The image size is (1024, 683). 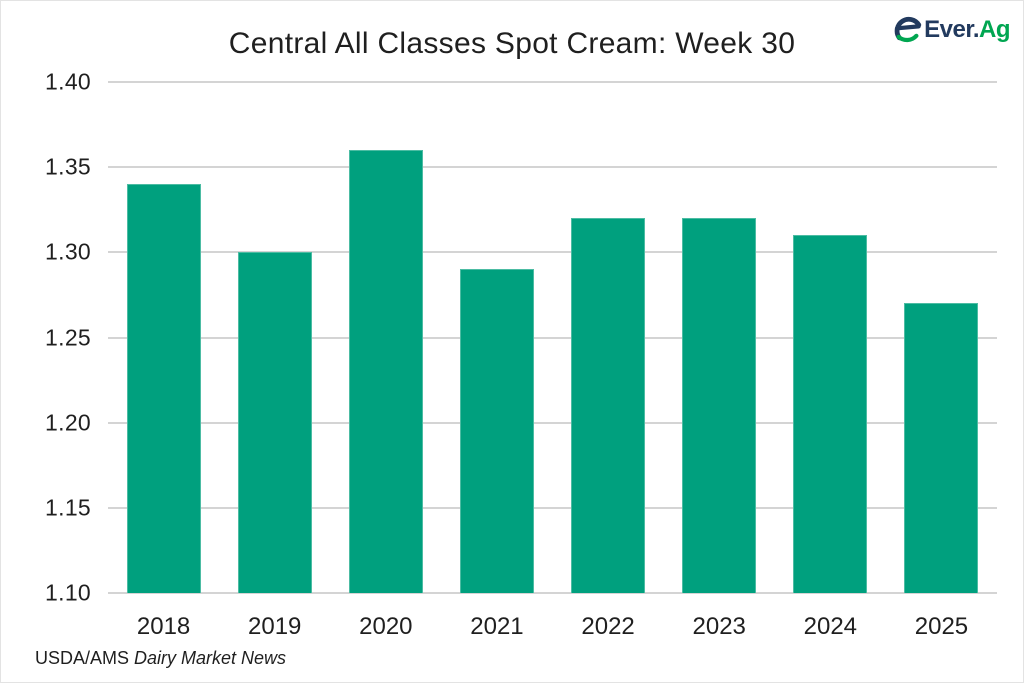 I want to click on gridline-1.25, so click(x=552, y=337).